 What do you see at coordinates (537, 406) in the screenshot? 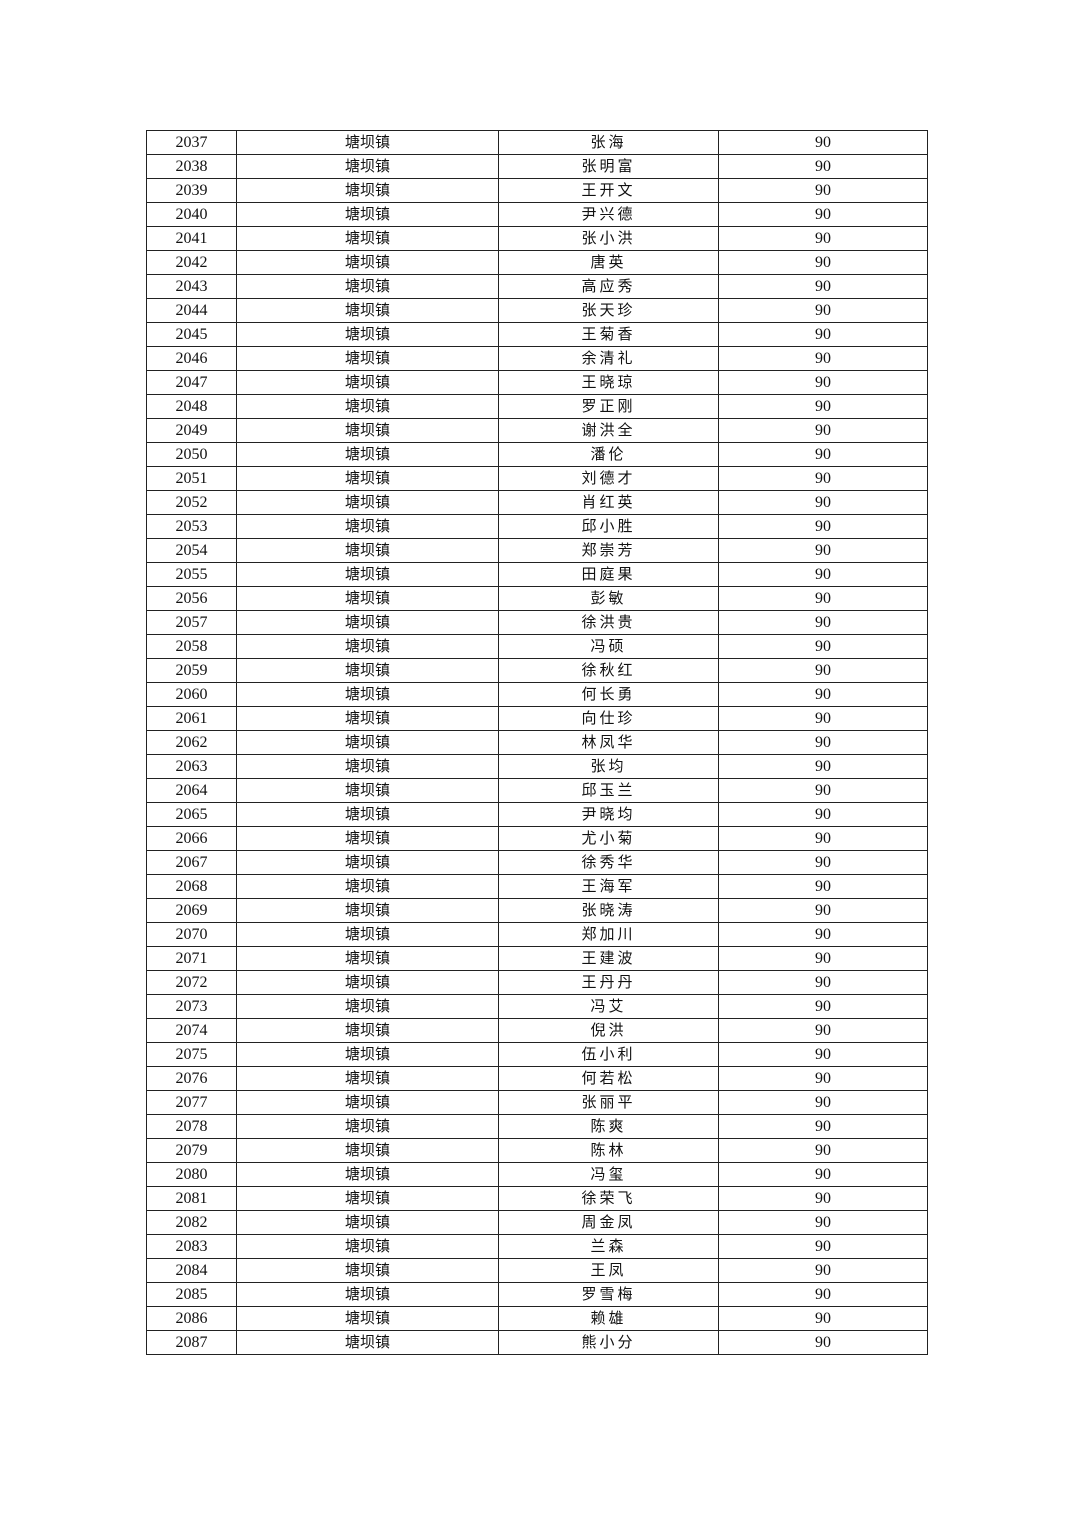
I see `table-row: 2048 塘坝镇 罗正刚 90` at bounding box center [537, 406].